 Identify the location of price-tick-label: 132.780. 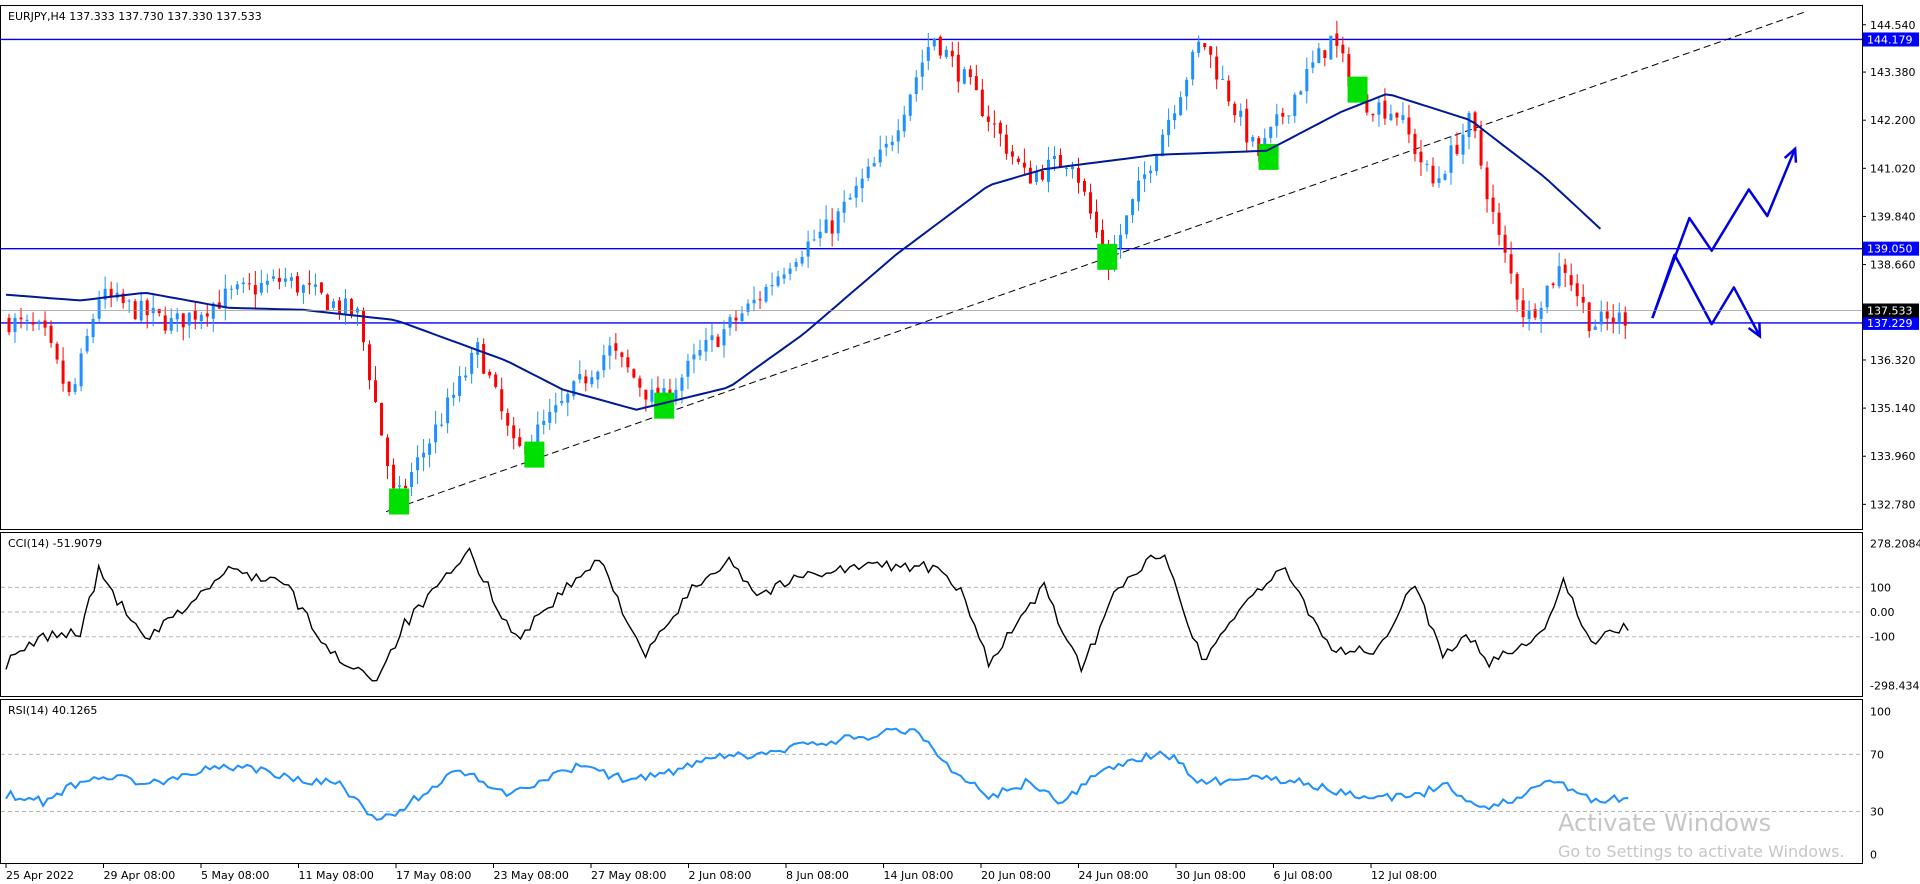
(1893, 504).